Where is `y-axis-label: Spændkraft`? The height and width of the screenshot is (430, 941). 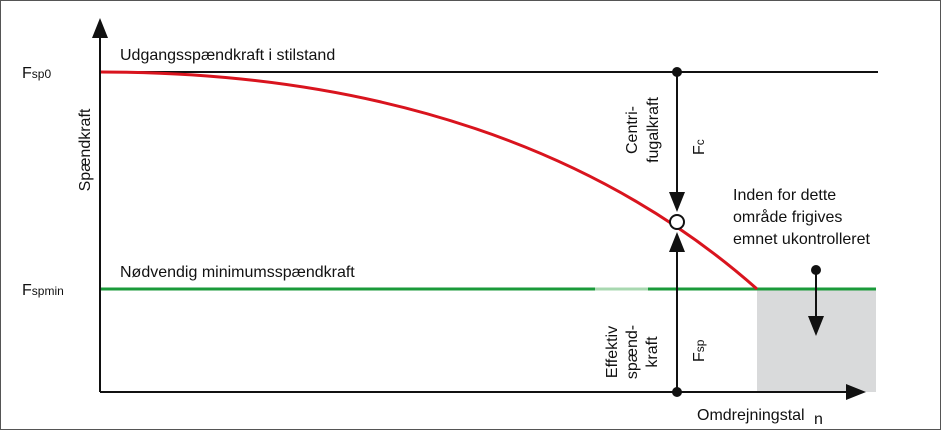 y-axis-label: Spændkraft is located at coordinates (85, 149).